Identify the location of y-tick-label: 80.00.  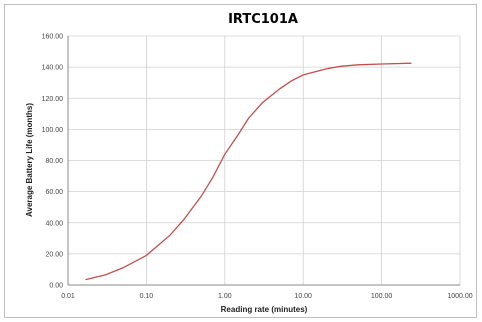
(54, 161).